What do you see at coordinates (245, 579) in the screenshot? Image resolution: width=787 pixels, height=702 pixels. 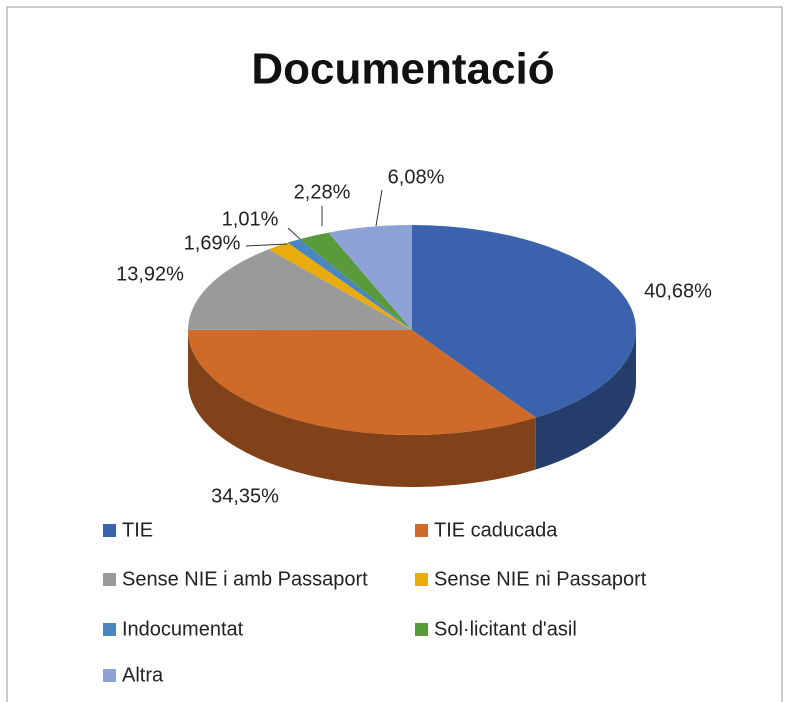 I see `legend-label: Sense NIE i amb Passaport` at bounding box center [245, 579].